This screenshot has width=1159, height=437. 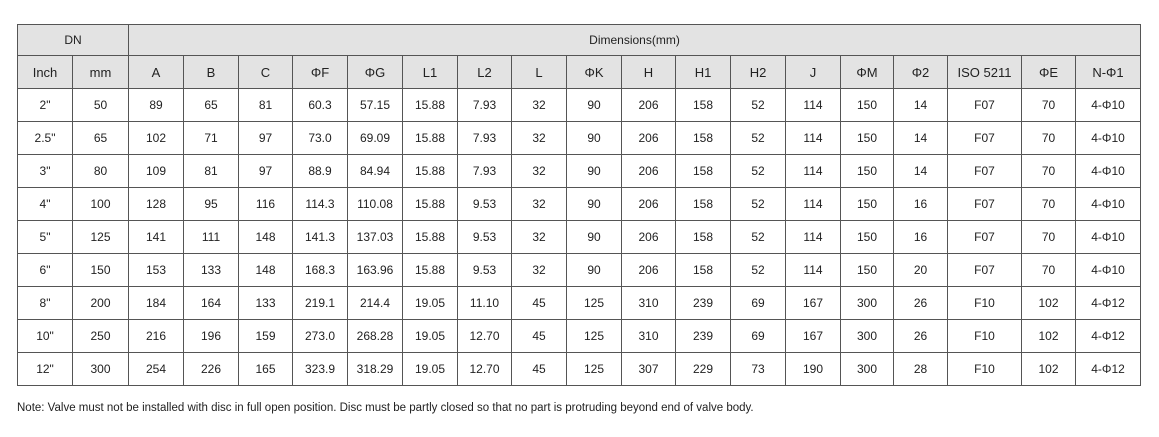 What do you see at coordinates (920, 72) in the screenshot?
I see `column-header: Φ2` at bounding box center [920, 72].